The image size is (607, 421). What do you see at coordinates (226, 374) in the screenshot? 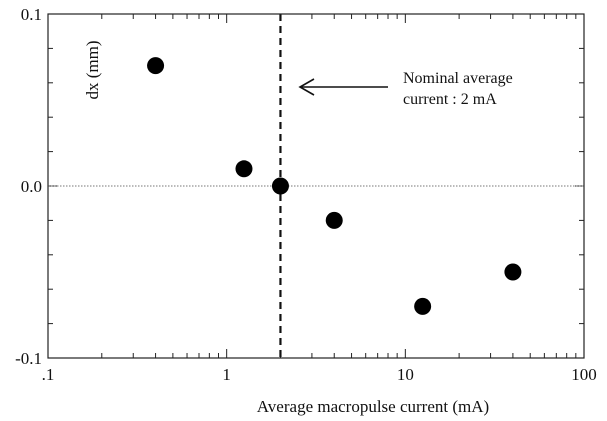
I see `x-tick-label: 1` at bounding box center [226, 374].